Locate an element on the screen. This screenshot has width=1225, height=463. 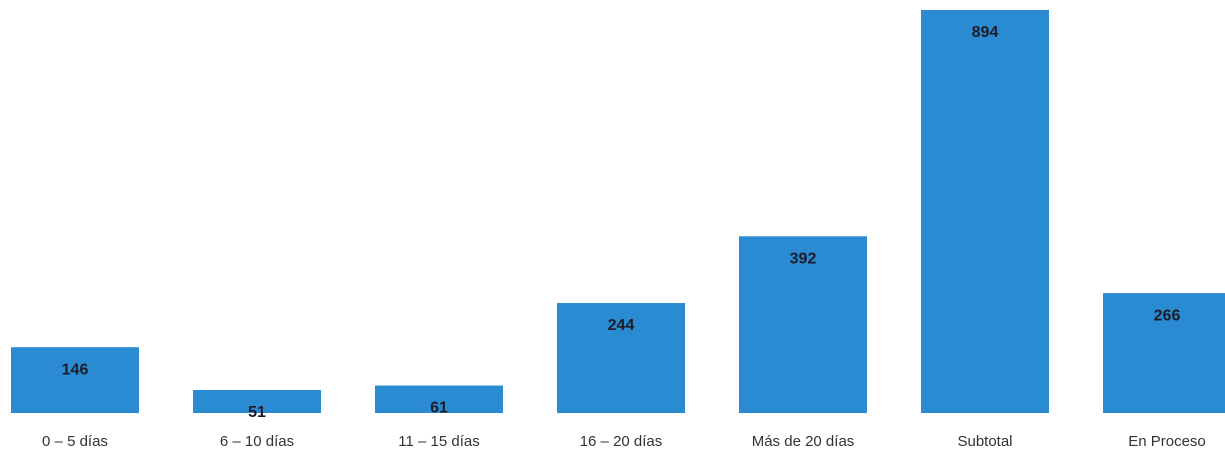
x-tick-label: Más de 20 días is located at coordinates (803, 441).